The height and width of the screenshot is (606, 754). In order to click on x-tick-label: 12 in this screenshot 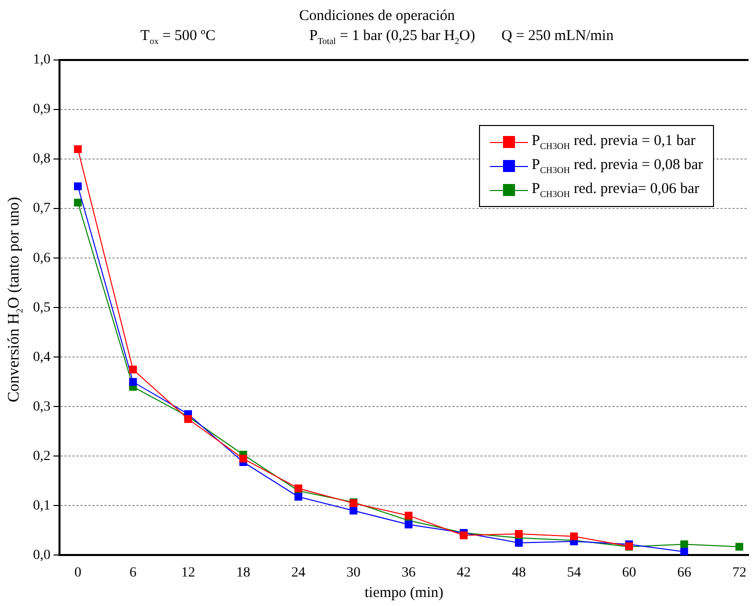, I will do `click(188, 572)`.